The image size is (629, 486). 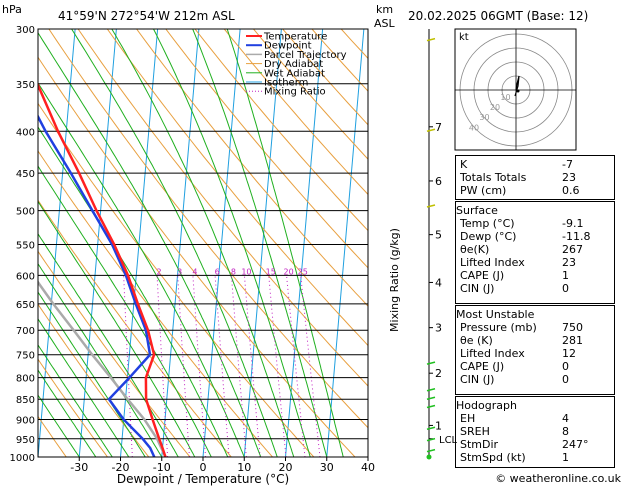 What do you see at coordinates (565, 275) in the screenshot?
I see `surface-value: 1` at bounding box center [565, 275].